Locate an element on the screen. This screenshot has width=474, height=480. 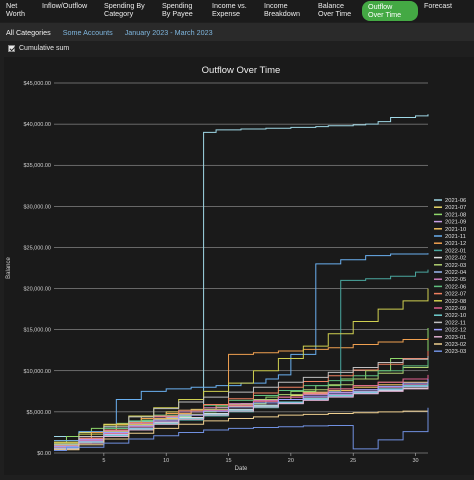
legend-entry: 2021-11 is located at coordinates (455, 237).